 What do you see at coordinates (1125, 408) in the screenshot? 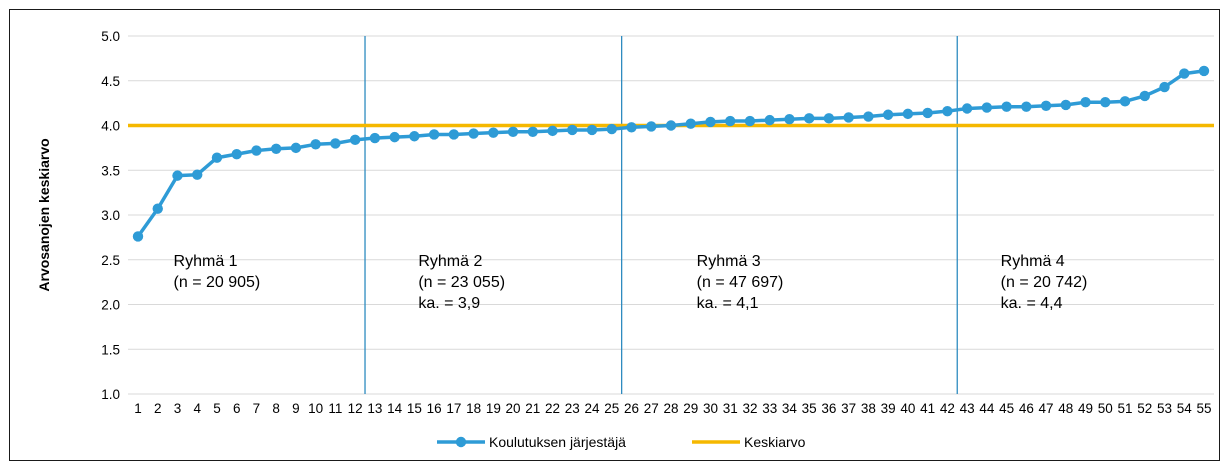
I see `x-tick-label: 51` at bounding box center [1125, 408].